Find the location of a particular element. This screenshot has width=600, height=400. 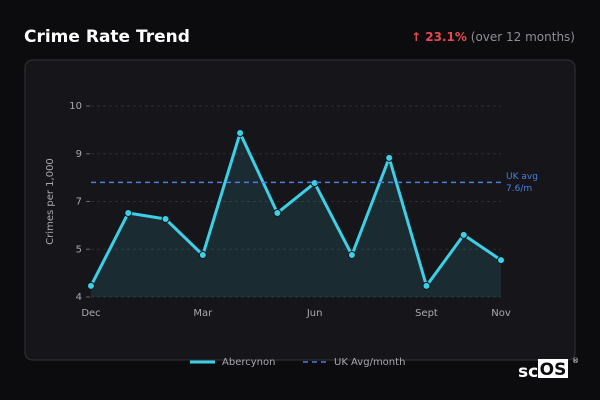

watermark-boxed: OS is located at coordinates (553, 370).